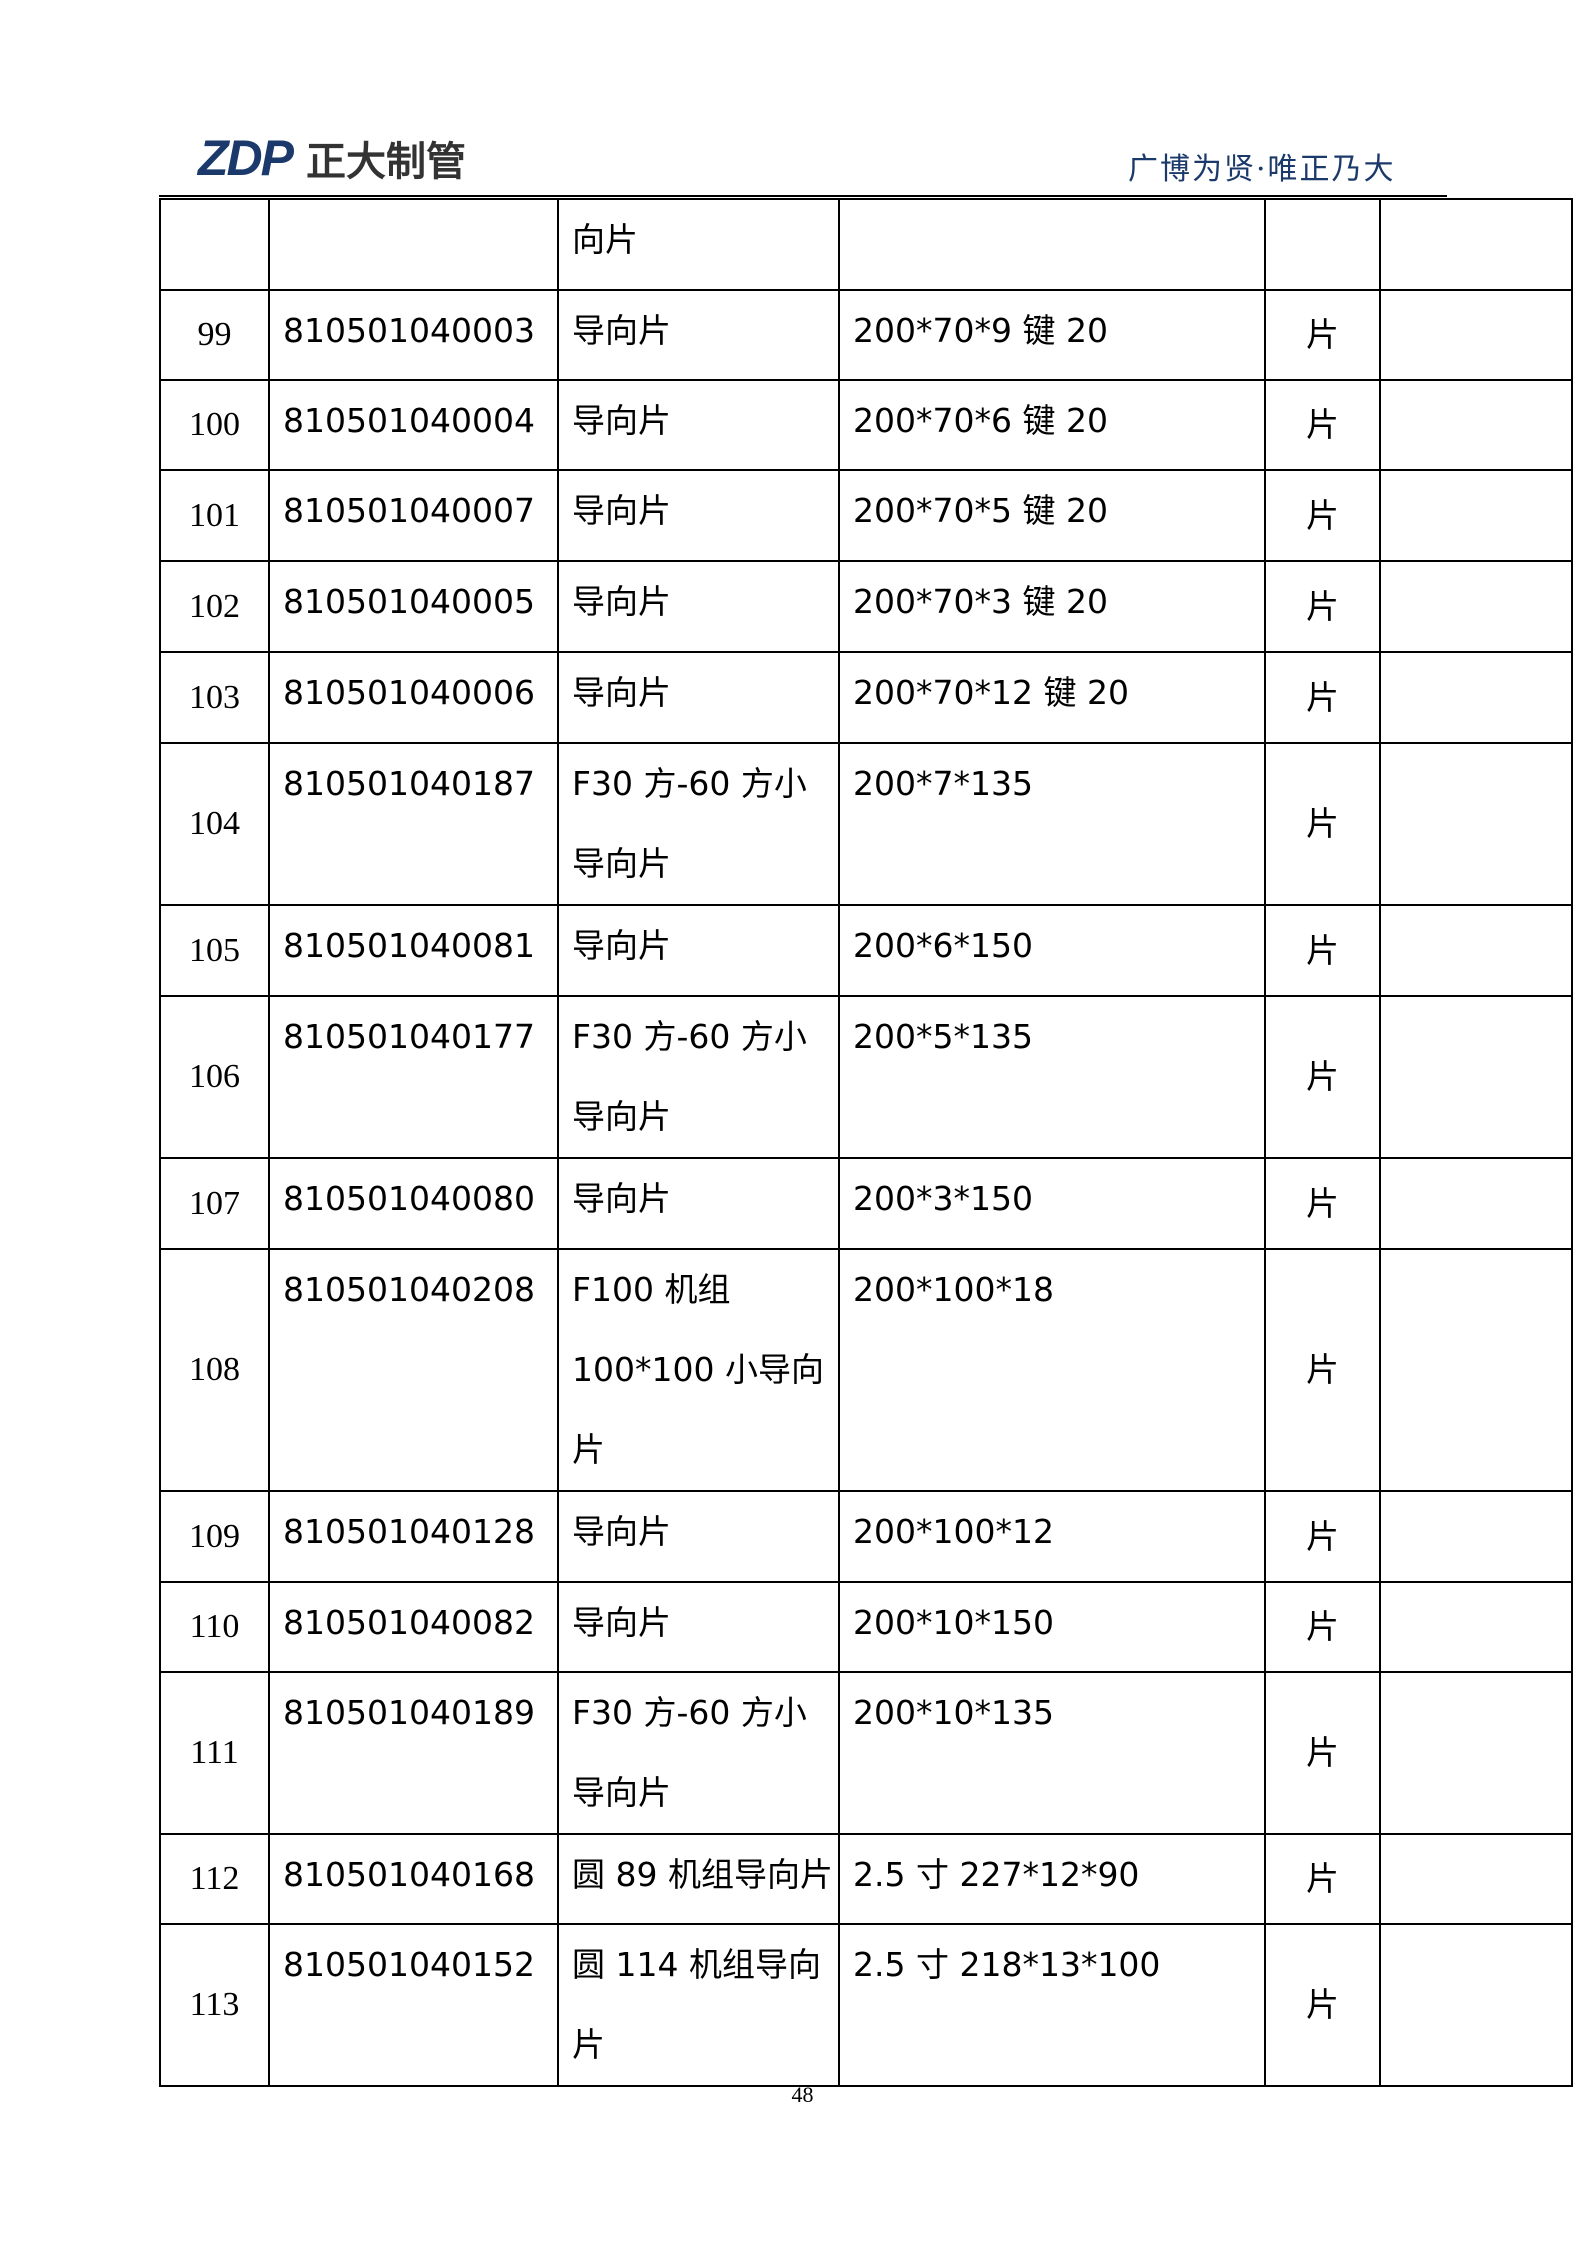  I want to click on item-code: 810501040187, so click(413, 824).